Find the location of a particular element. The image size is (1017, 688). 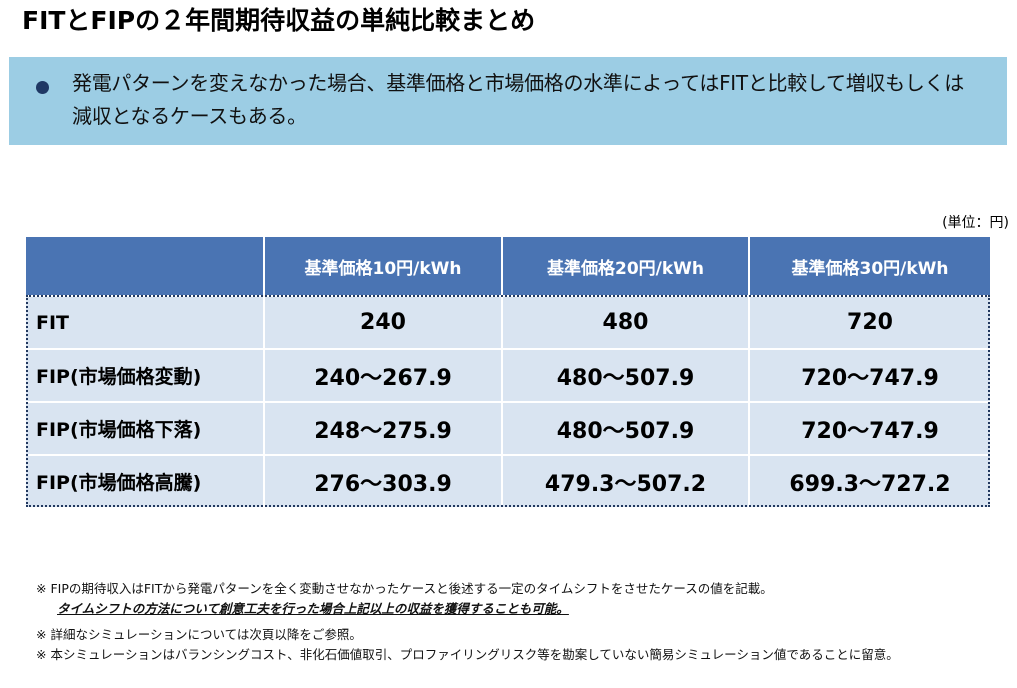

table-header-row: 基準価格10円/kWh 基準価格20円/kWh 基準価格30円/kWh is located at coordinates (508, 266).